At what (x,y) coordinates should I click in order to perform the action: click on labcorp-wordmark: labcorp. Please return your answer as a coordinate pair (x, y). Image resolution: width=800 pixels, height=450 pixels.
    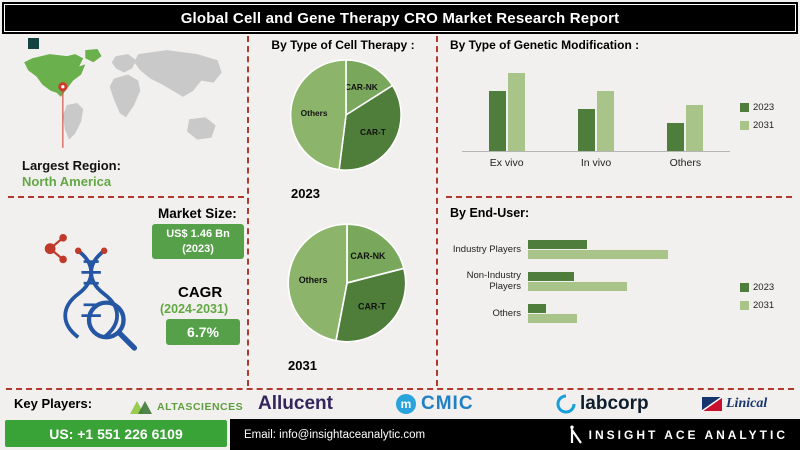
    Looking at the image, I should click on (614, 403).